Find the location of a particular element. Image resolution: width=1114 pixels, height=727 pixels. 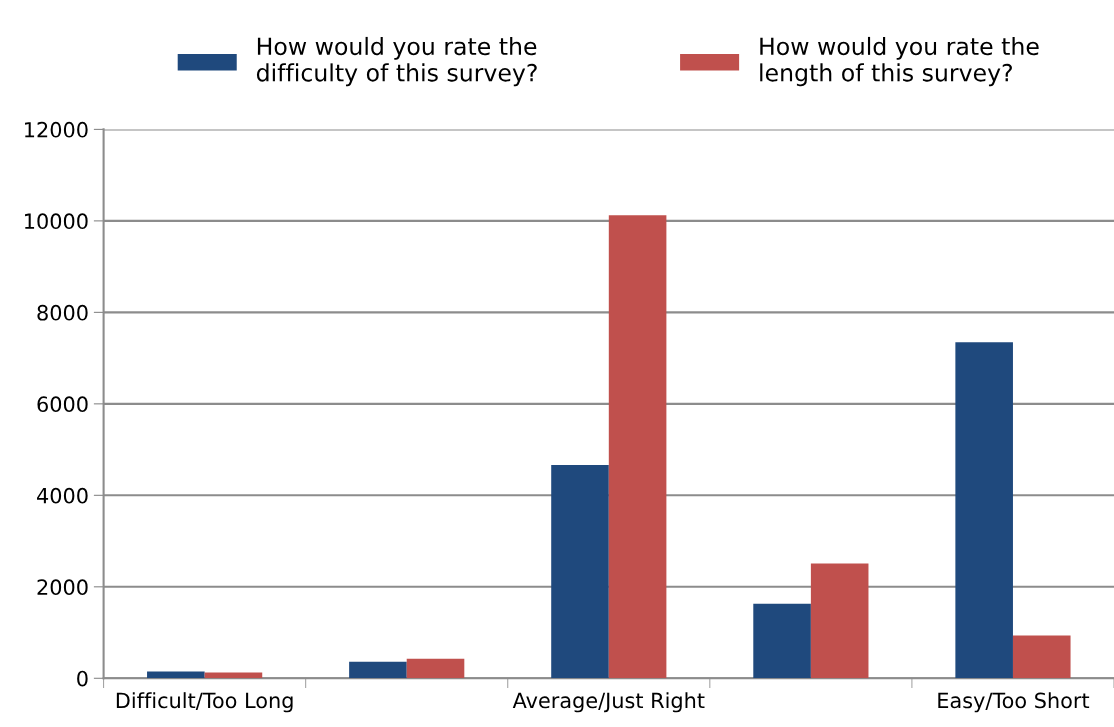

y-tick-label: 12000 is located at coordinates (56, 129).